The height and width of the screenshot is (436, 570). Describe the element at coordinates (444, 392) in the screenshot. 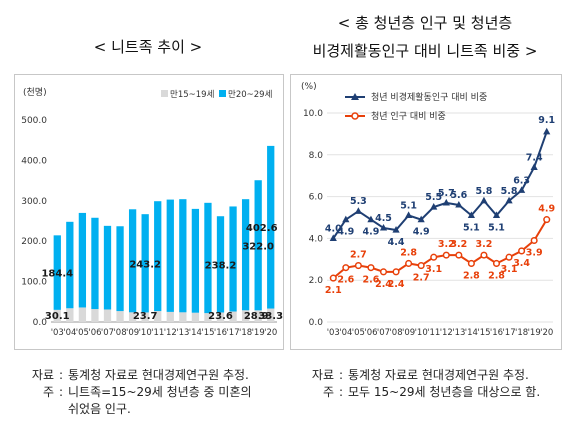

I see `note-text: 모두 15~29세 청년층을 대상으로 함.` at that location.